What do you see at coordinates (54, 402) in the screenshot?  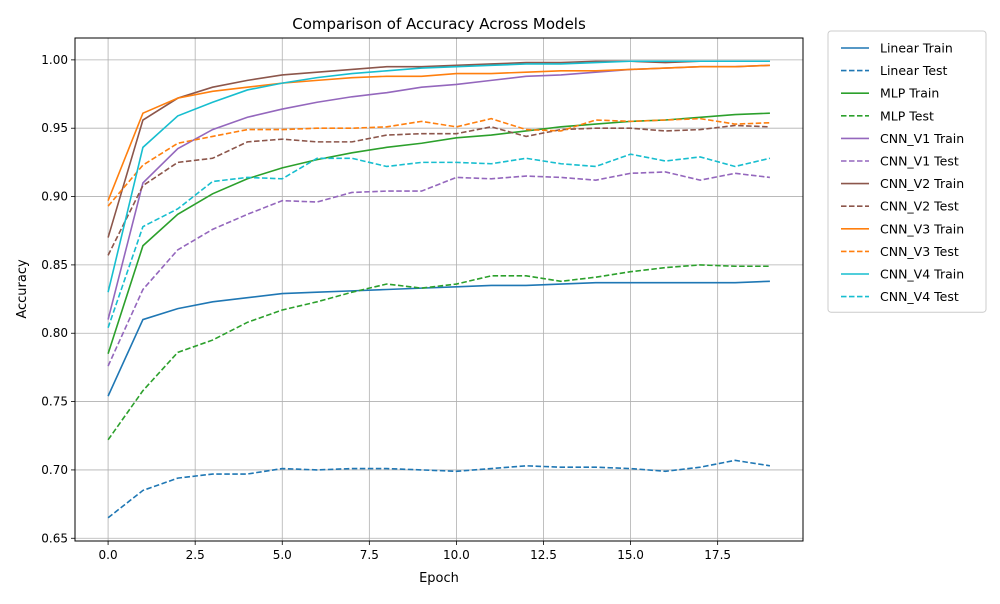 I see `y-tick-label: 0.75` at bounding box center [54, 402].